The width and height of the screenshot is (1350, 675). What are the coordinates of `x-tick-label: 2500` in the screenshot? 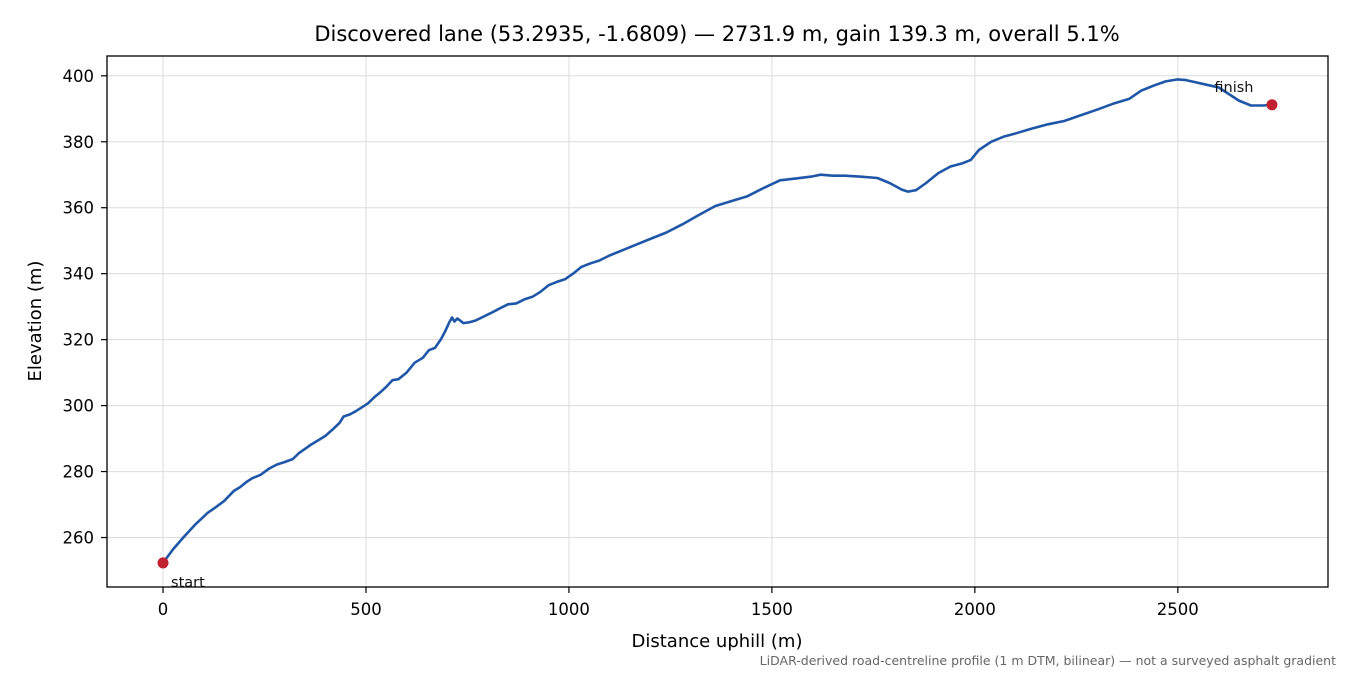 It's located at (1178, 609).